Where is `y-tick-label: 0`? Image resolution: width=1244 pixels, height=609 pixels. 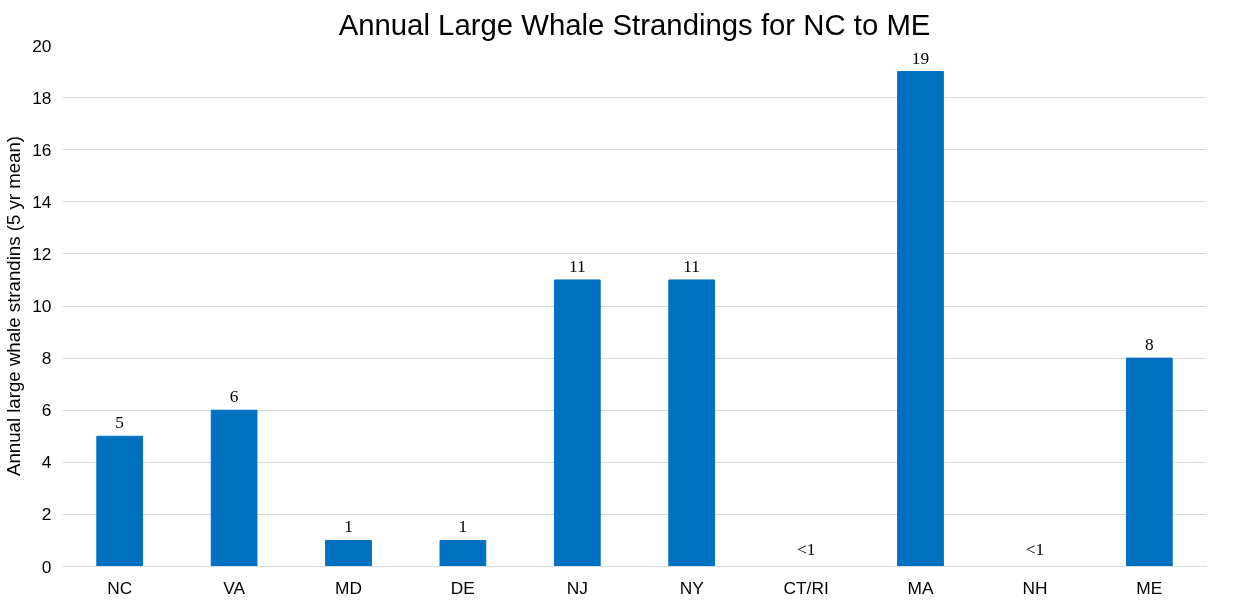 y-tick-label: 0 is located at coordinates (46, 566).